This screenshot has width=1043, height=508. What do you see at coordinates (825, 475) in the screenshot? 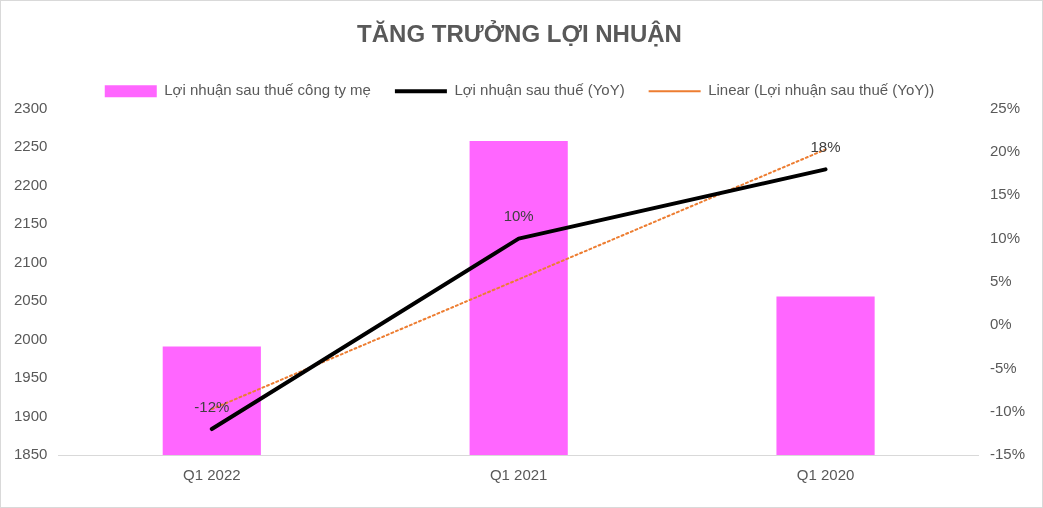
I see `x-tick-label: Q1 2020` at bounding box center [825, 475].